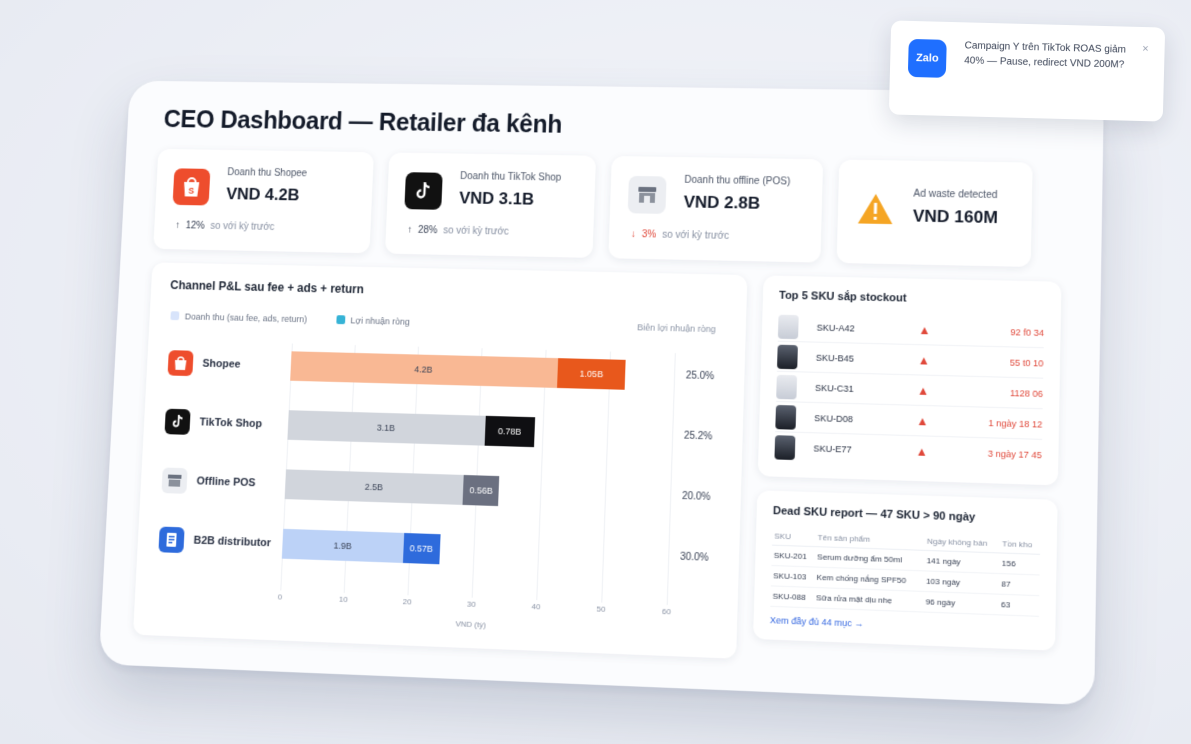 The image size is (1191, 744). What do you see at coordinates (280, 596) in the screenshot?
I see `x-tick-label: 0` at bounding box center [280, 596].